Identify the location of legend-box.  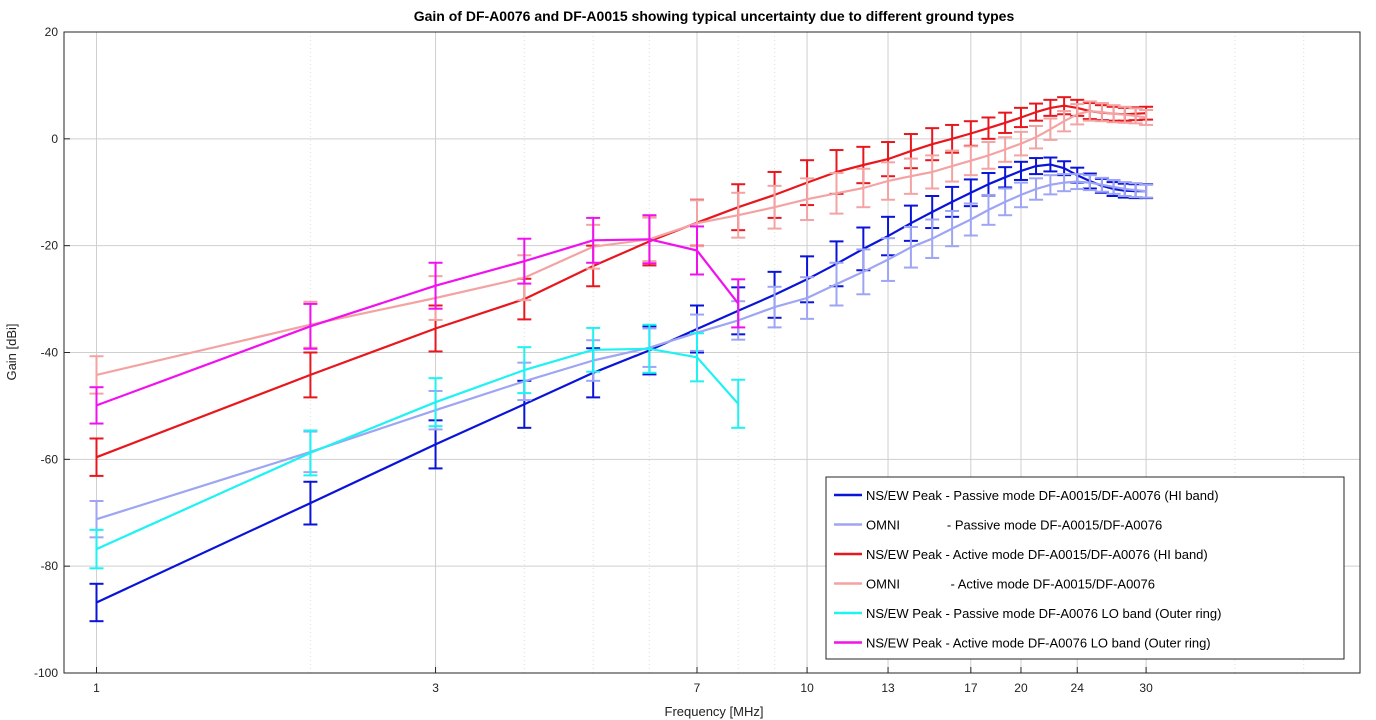
(1085, 568).